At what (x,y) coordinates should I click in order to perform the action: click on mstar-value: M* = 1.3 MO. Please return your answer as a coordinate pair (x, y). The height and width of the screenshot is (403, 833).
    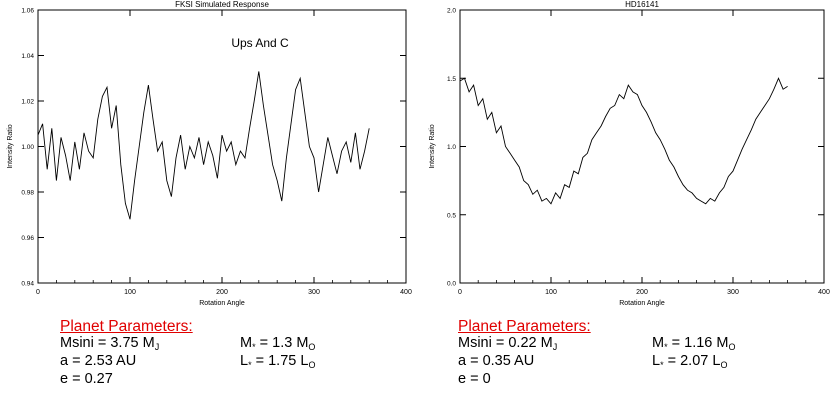
    Looking at the image, I should click on (278, 343).